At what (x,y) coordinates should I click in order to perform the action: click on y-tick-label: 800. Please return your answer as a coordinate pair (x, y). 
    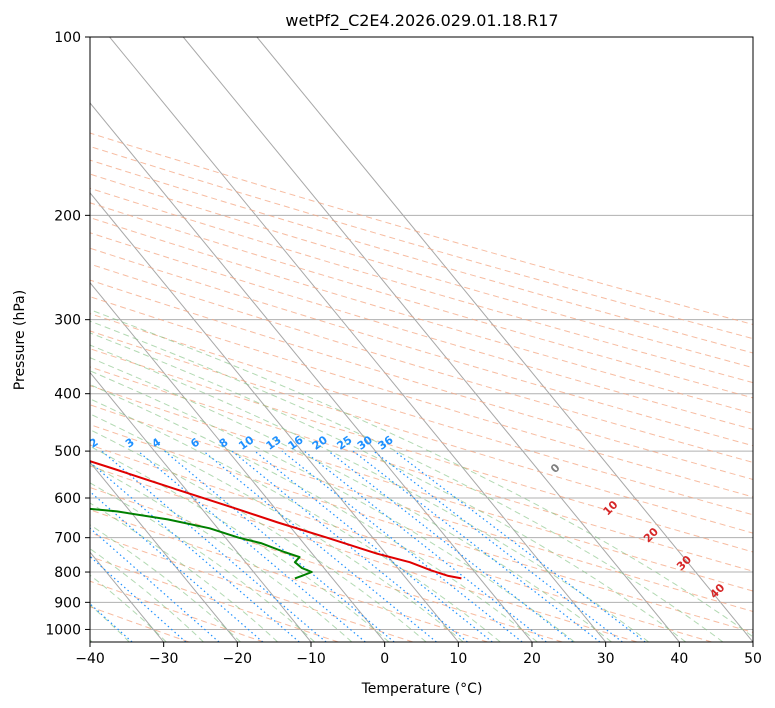
    Looking at the image, I should click on (67, 573).